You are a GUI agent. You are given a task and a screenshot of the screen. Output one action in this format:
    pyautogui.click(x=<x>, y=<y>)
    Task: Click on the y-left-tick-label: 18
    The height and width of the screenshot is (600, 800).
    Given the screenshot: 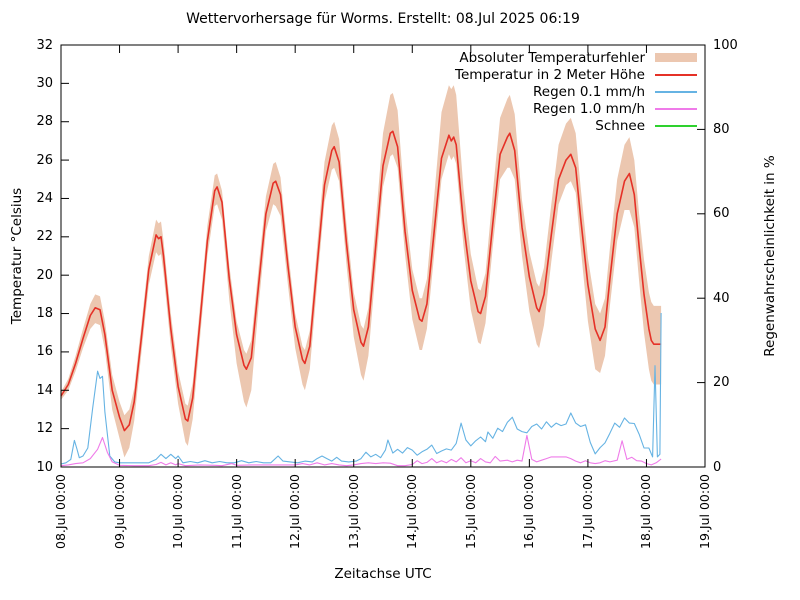 What is the action you would take?
    pyautogui.click(x=44, y=314)
    